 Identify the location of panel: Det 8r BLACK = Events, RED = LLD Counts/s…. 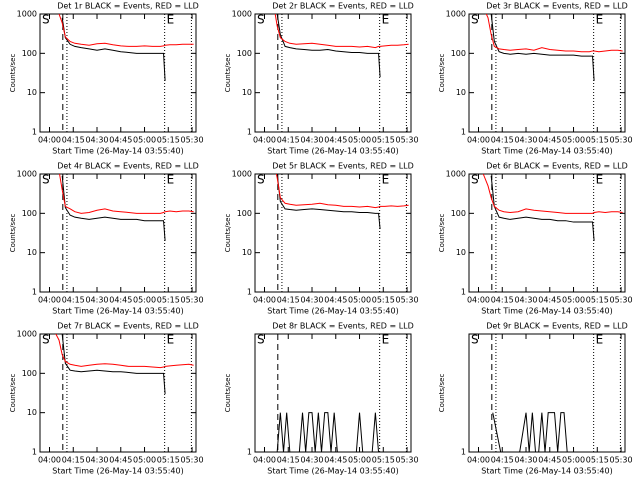
(321, 399).